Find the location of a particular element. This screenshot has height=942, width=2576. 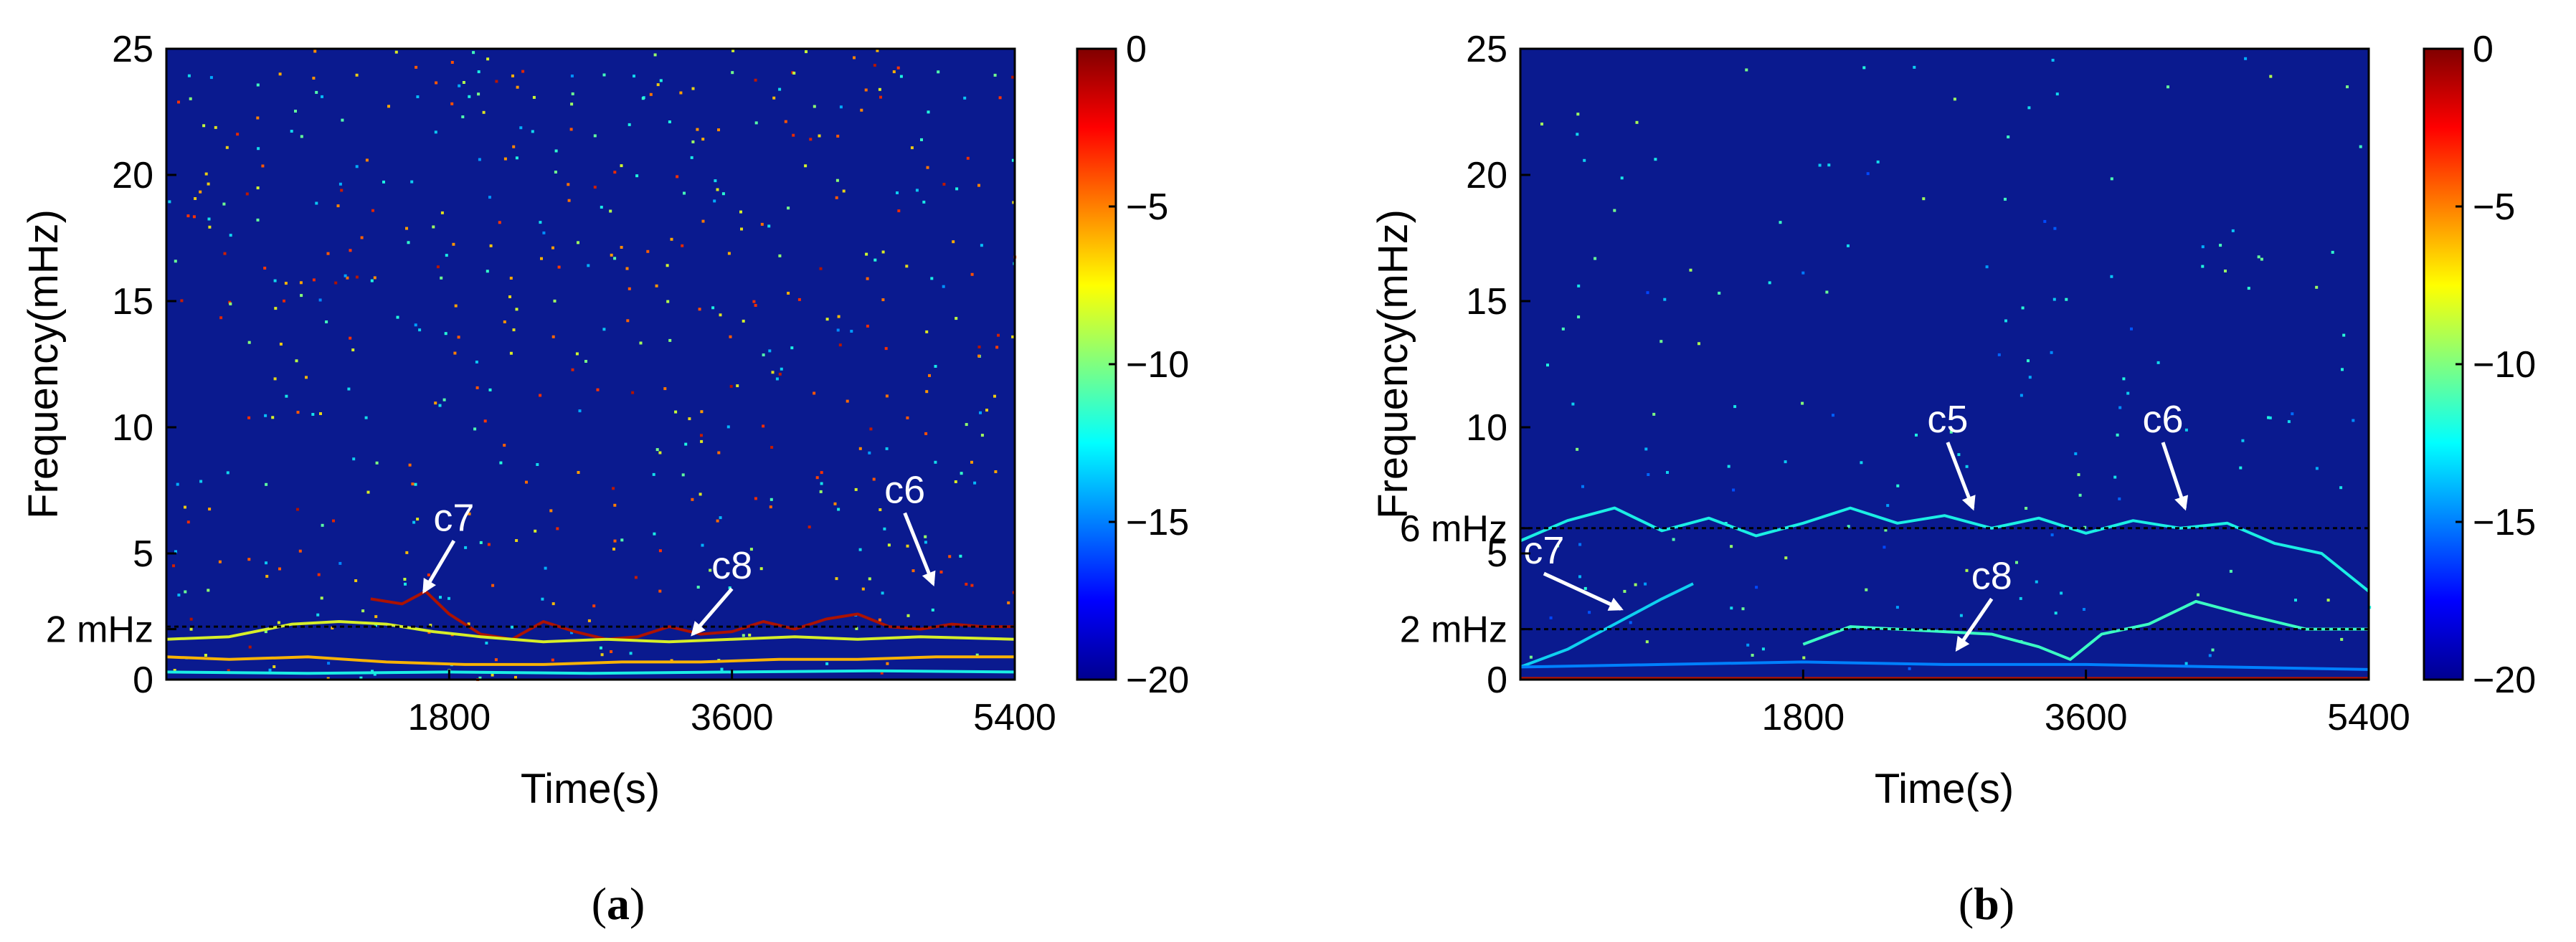

annotation-arrow is located at coordinates (1961, 476).